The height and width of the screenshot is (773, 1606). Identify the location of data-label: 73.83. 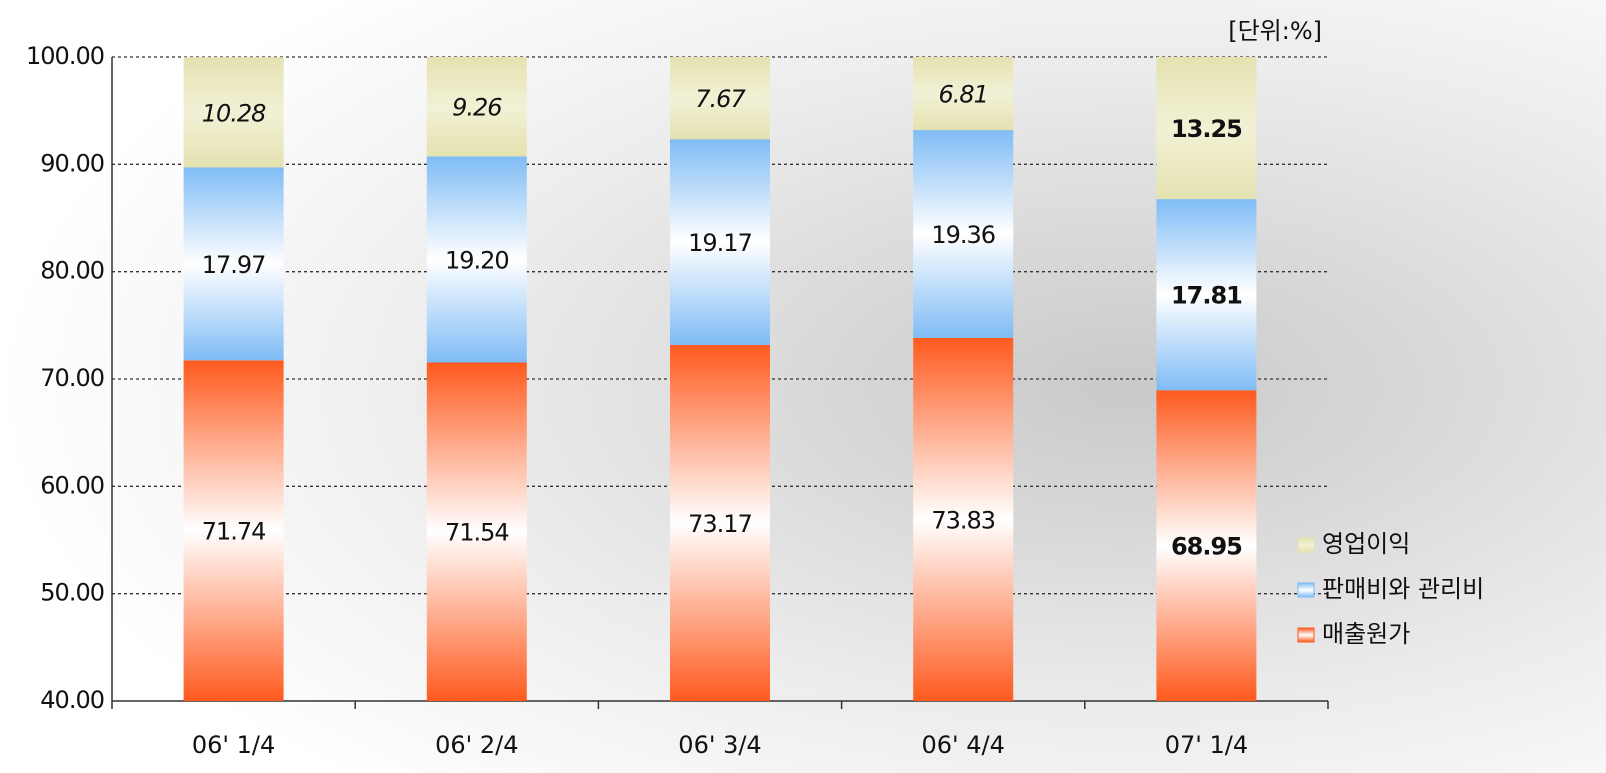
(963, 520).